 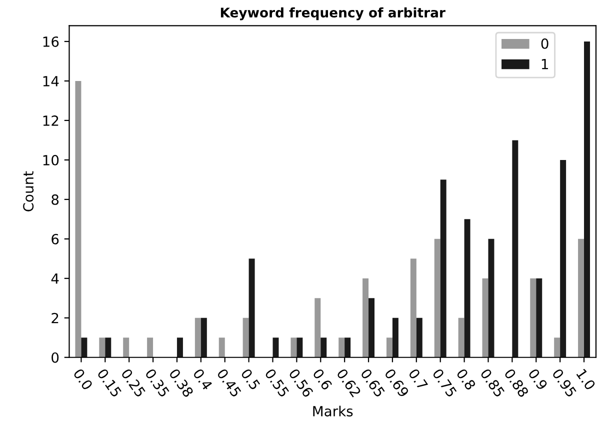 I want to click on y-tick-label: 14, so click(x=51, y=81).